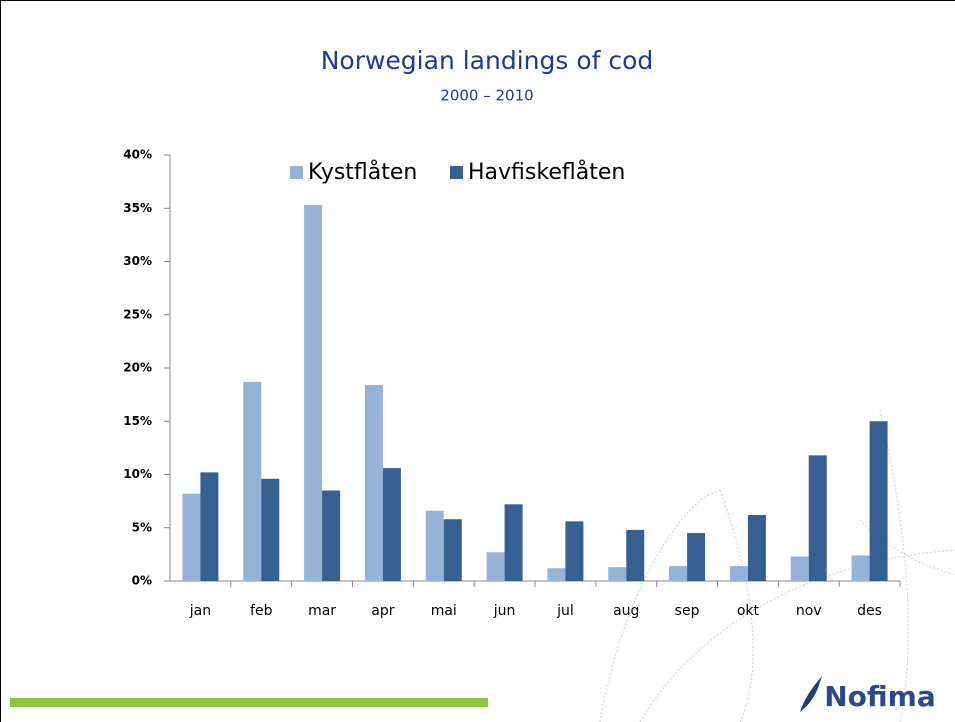 This screenshot has width=955, height=722. Describe the element at coordinates (626, 611) in the screenshot. I see `x-tick-label: aug` at that location.